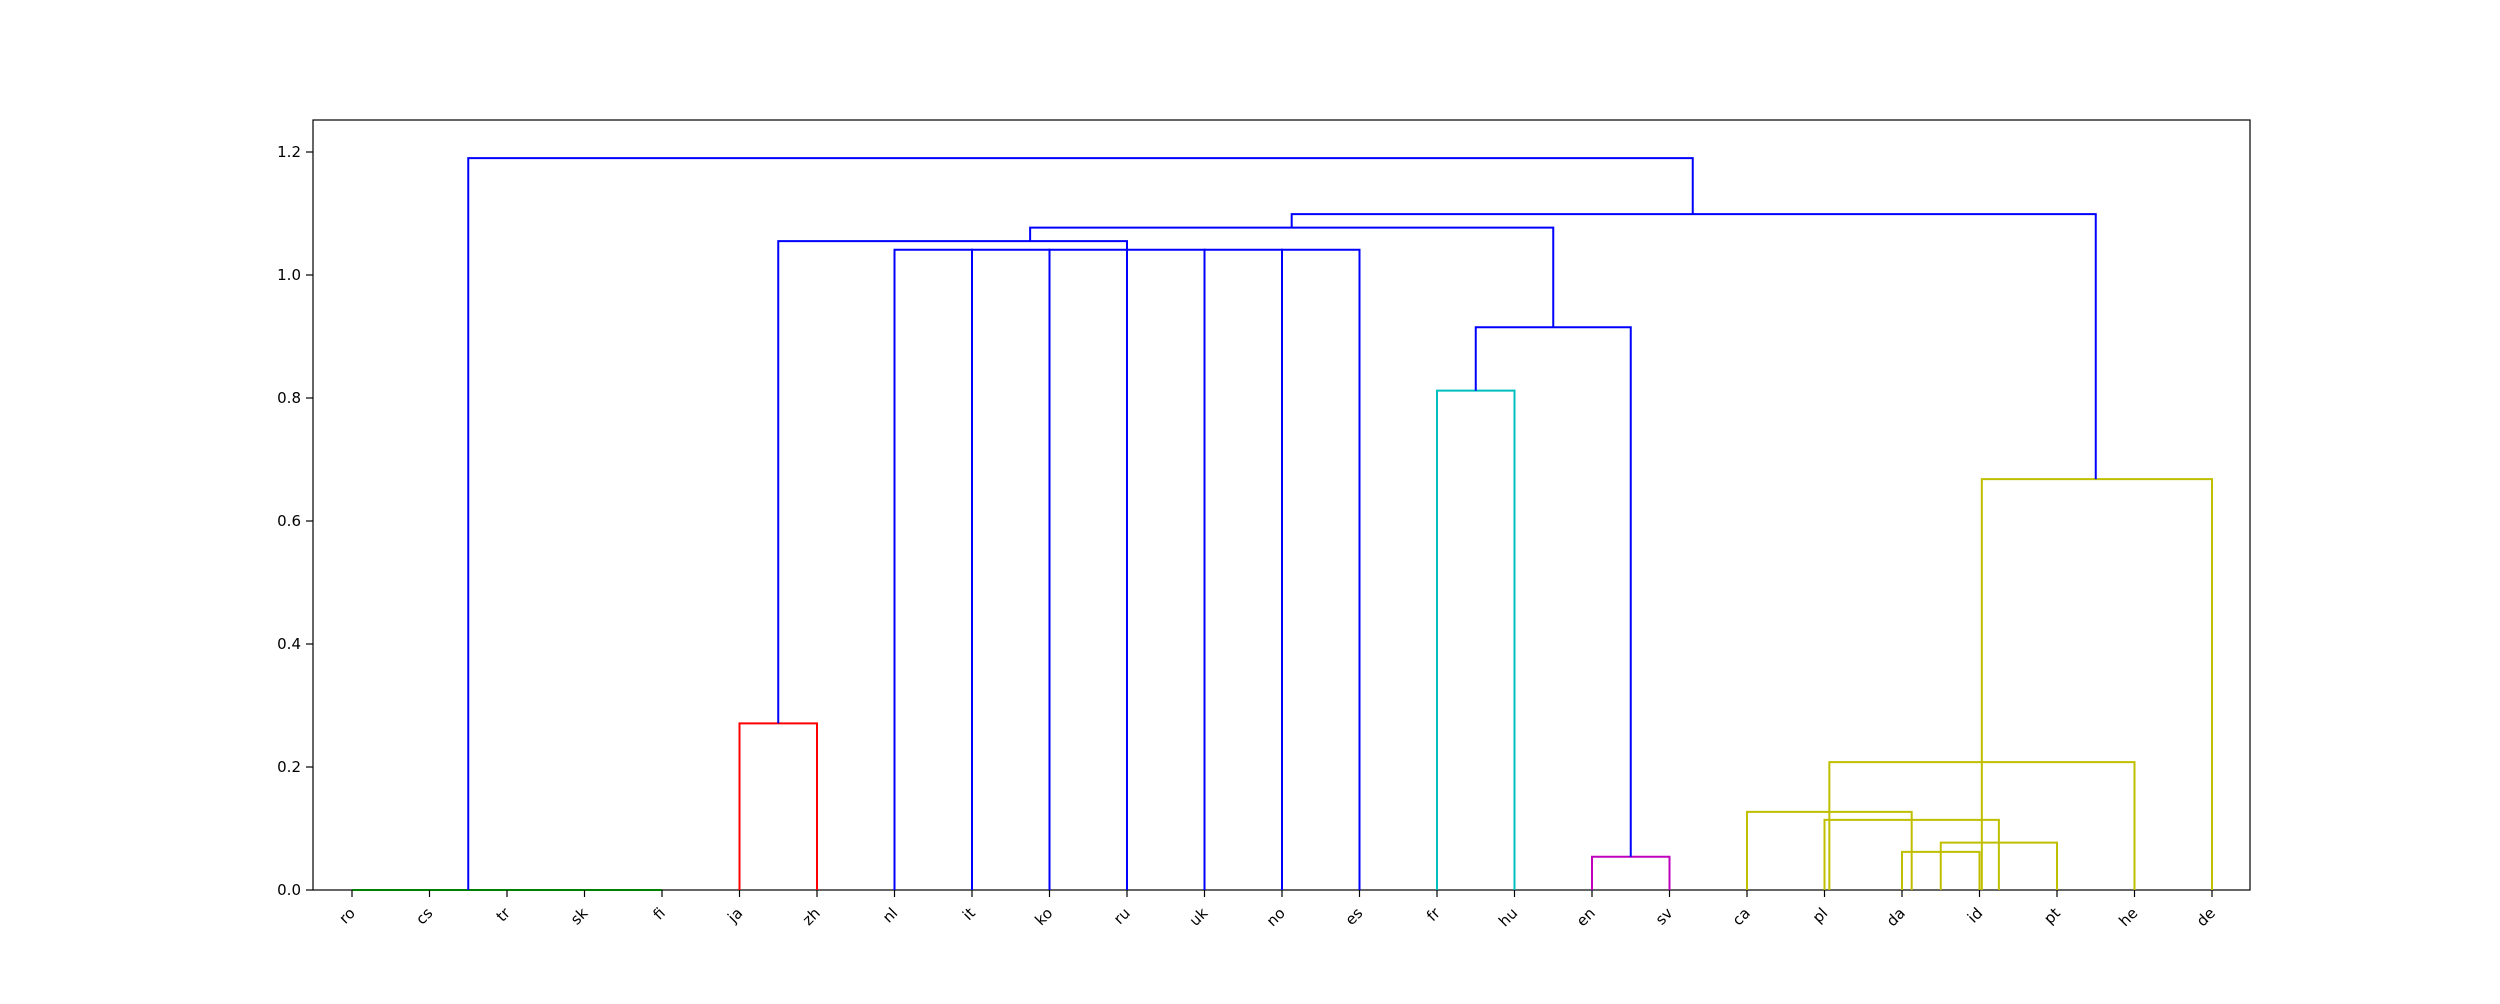  What do you see at coordinates (969, 914) in the screenshot?
I see `leaf-label-it: it` at bounding box center [969, 914].